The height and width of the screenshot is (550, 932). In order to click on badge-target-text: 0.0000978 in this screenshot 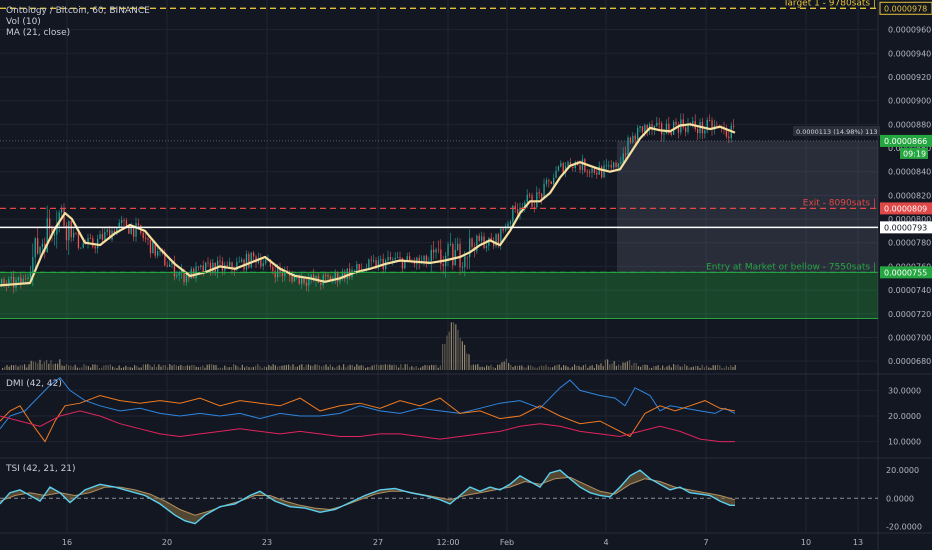, I will do `click(905, 8)`.